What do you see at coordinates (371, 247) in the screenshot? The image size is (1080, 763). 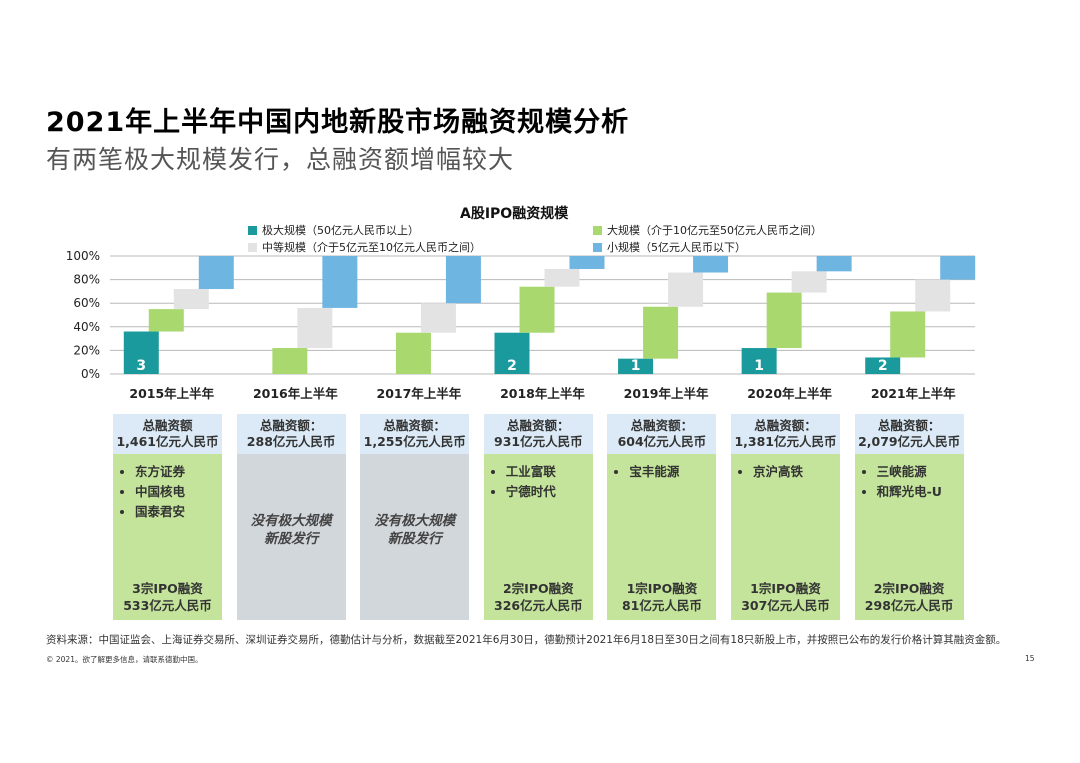 I see `legend-label: 中等规模（介于5亿元至10亿元人民币之间）` at bounding box center [371, 247].